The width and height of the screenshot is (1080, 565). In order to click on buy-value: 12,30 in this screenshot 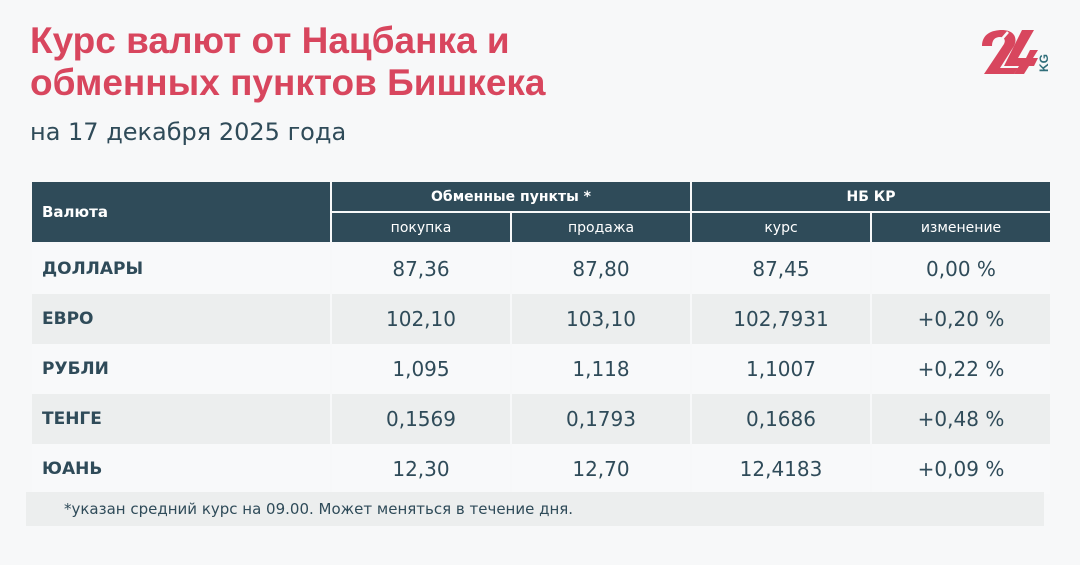, I will do `click(421, 469)`.